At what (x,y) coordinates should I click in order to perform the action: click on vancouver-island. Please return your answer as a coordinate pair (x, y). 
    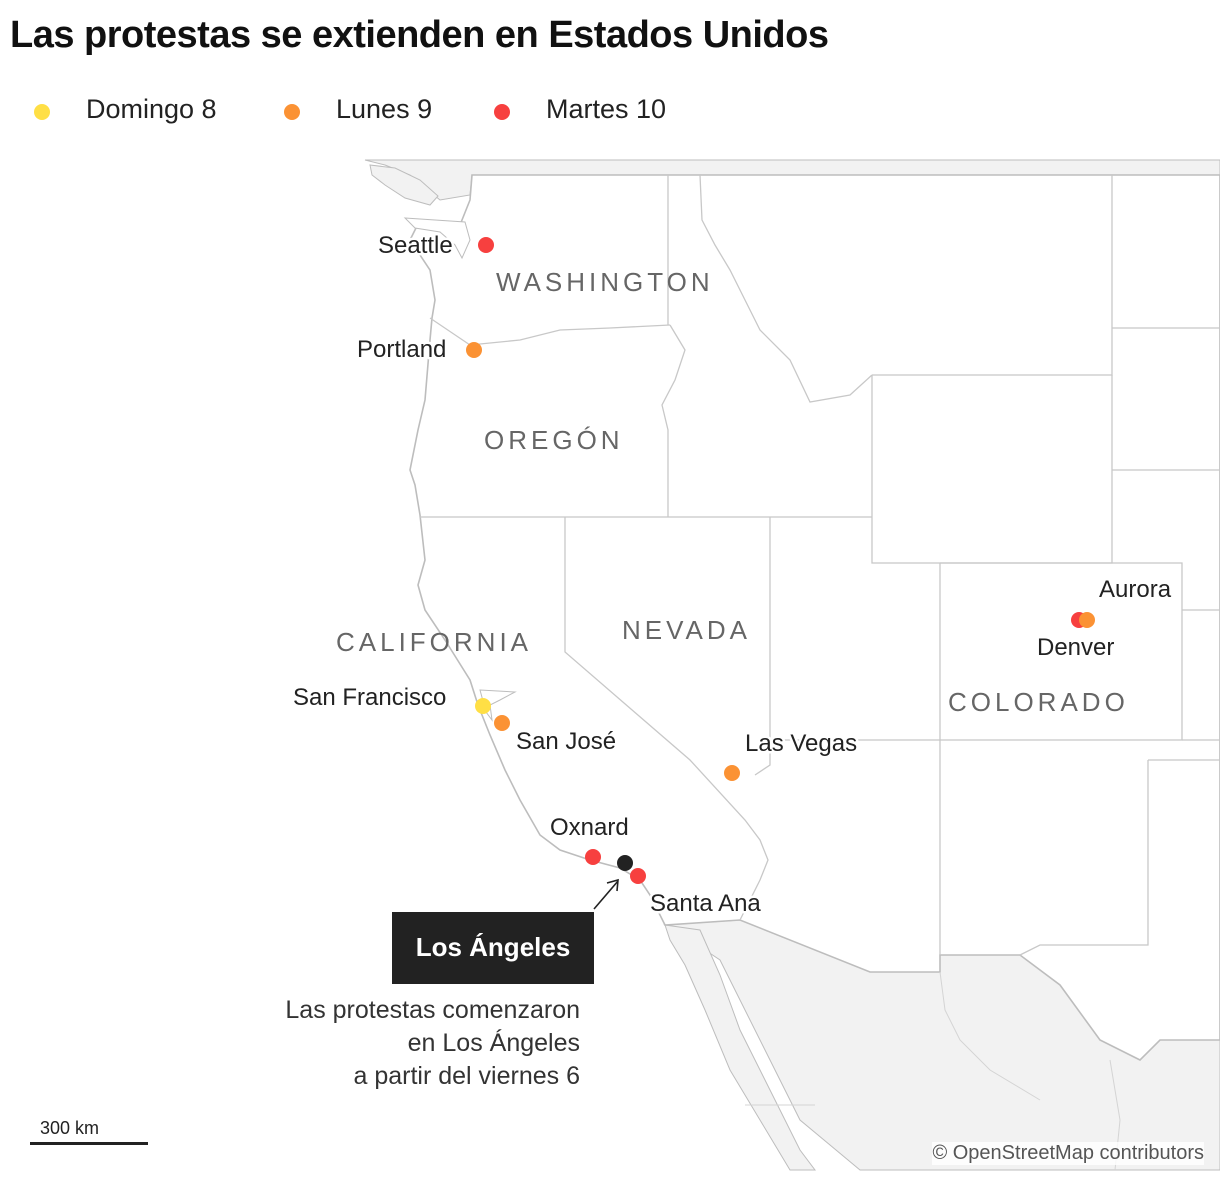
    Looking at the image, I should click on (404, 185).